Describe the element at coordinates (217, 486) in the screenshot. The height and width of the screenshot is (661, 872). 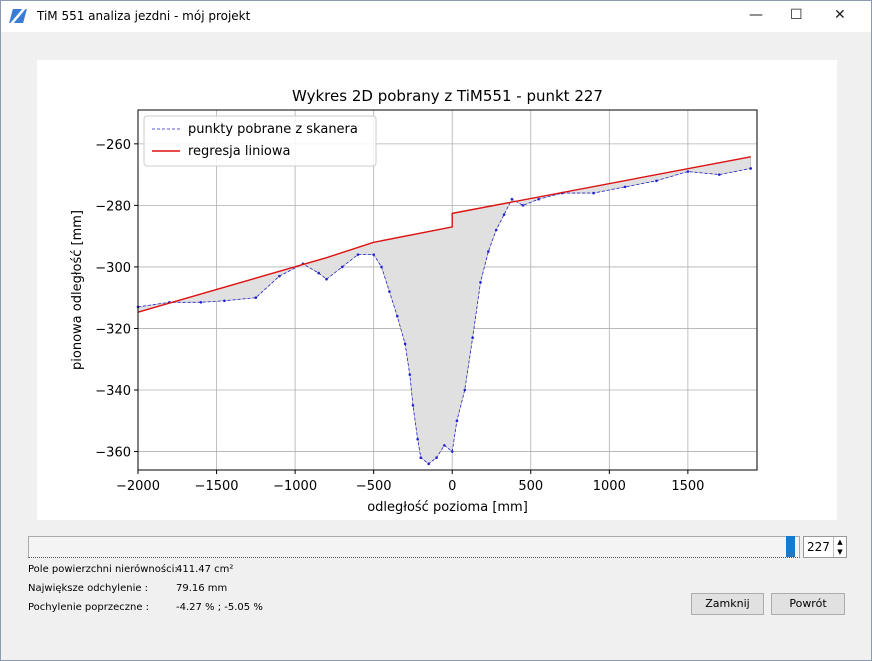
I see `x-tick-label: −1500` at that location.